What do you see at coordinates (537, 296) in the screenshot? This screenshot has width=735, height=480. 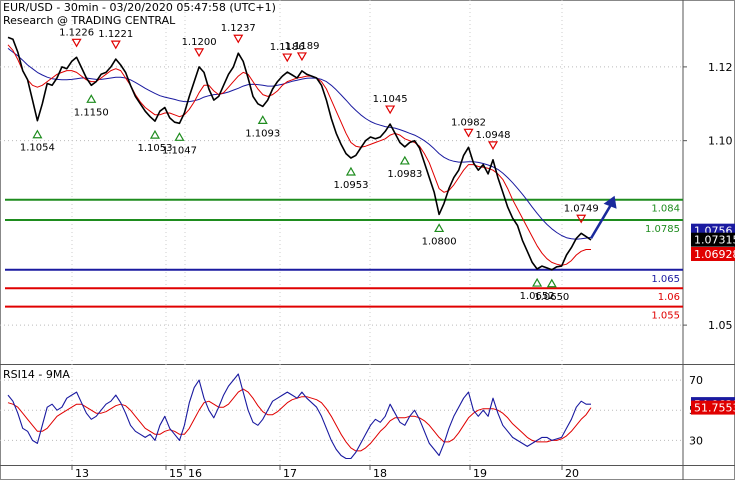 I see `pivot-low-label: 1.0652` at bounding box center [537, 296].